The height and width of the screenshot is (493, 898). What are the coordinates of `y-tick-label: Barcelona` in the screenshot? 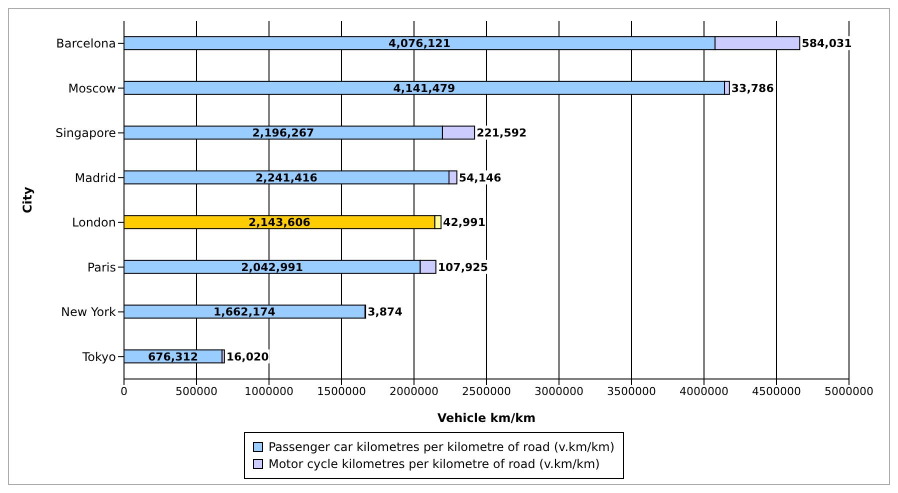 It's located at (86, 43).